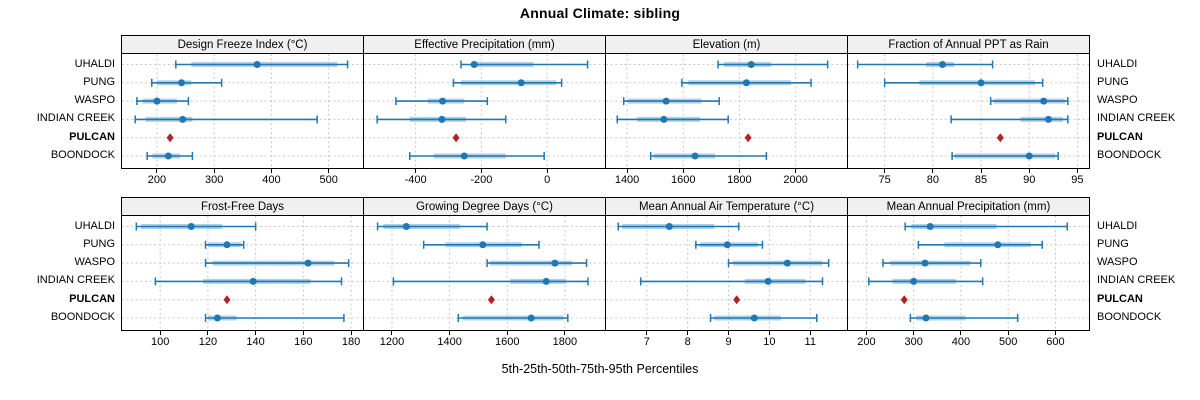 The width and height of the screenshot is (1200, 400). Describe the element at coordinates (1117, 63) in the screenshot. I see `site-label-right: UHALDI` at that location.